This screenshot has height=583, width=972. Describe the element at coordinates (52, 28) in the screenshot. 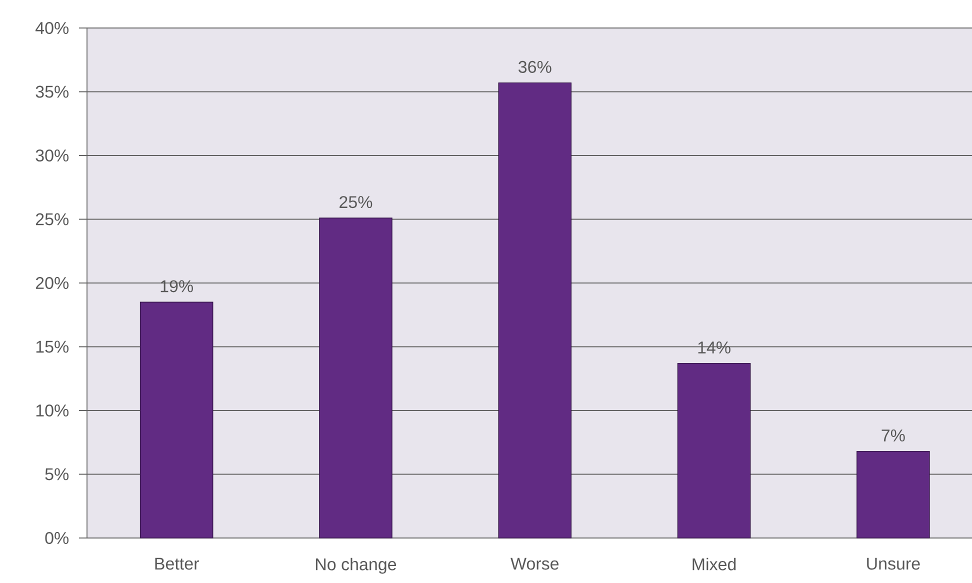

I see `y-tick-label: 40%` at that location.